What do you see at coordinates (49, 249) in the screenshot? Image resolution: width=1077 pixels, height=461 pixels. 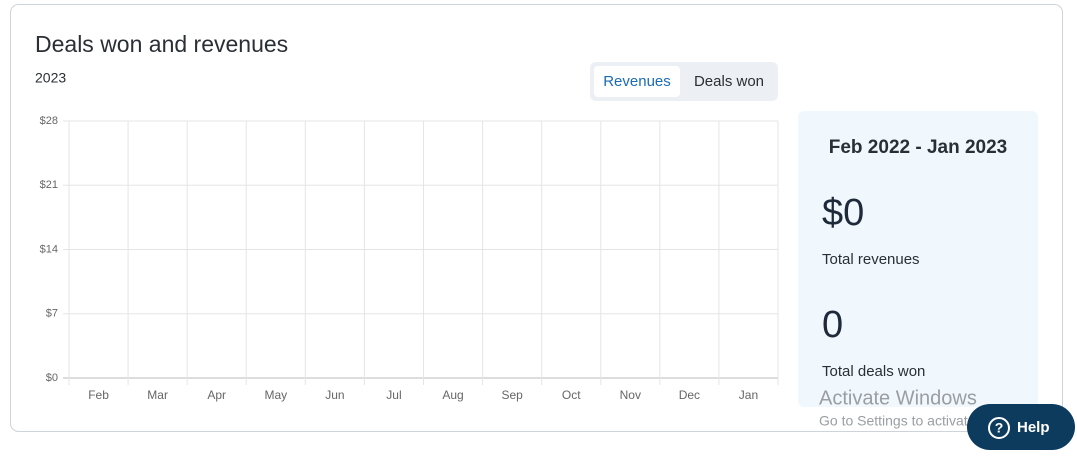 I see `y-tick-label: $14` at bounding box center [49, 249].